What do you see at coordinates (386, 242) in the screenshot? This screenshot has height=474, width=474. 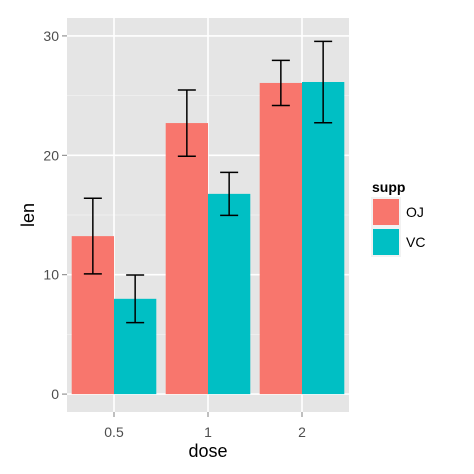 I see `legend-swatch-vc` at bounding box center [386, 242].